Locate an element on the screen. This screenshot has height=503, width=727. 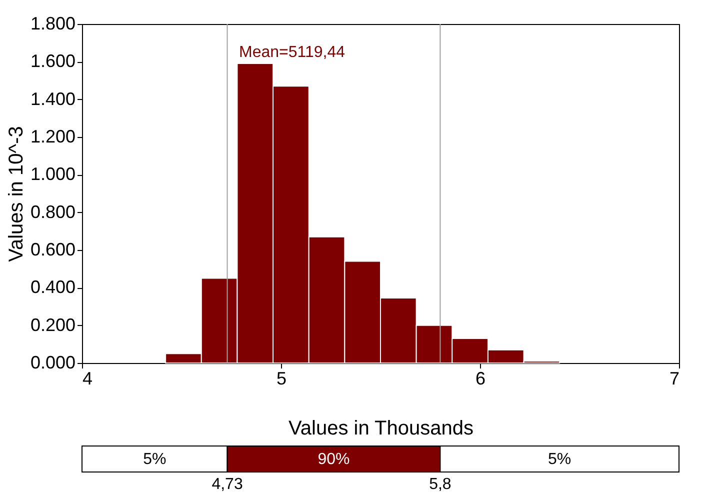
x-tick-label: 7 is located at coordinates (674, 378).